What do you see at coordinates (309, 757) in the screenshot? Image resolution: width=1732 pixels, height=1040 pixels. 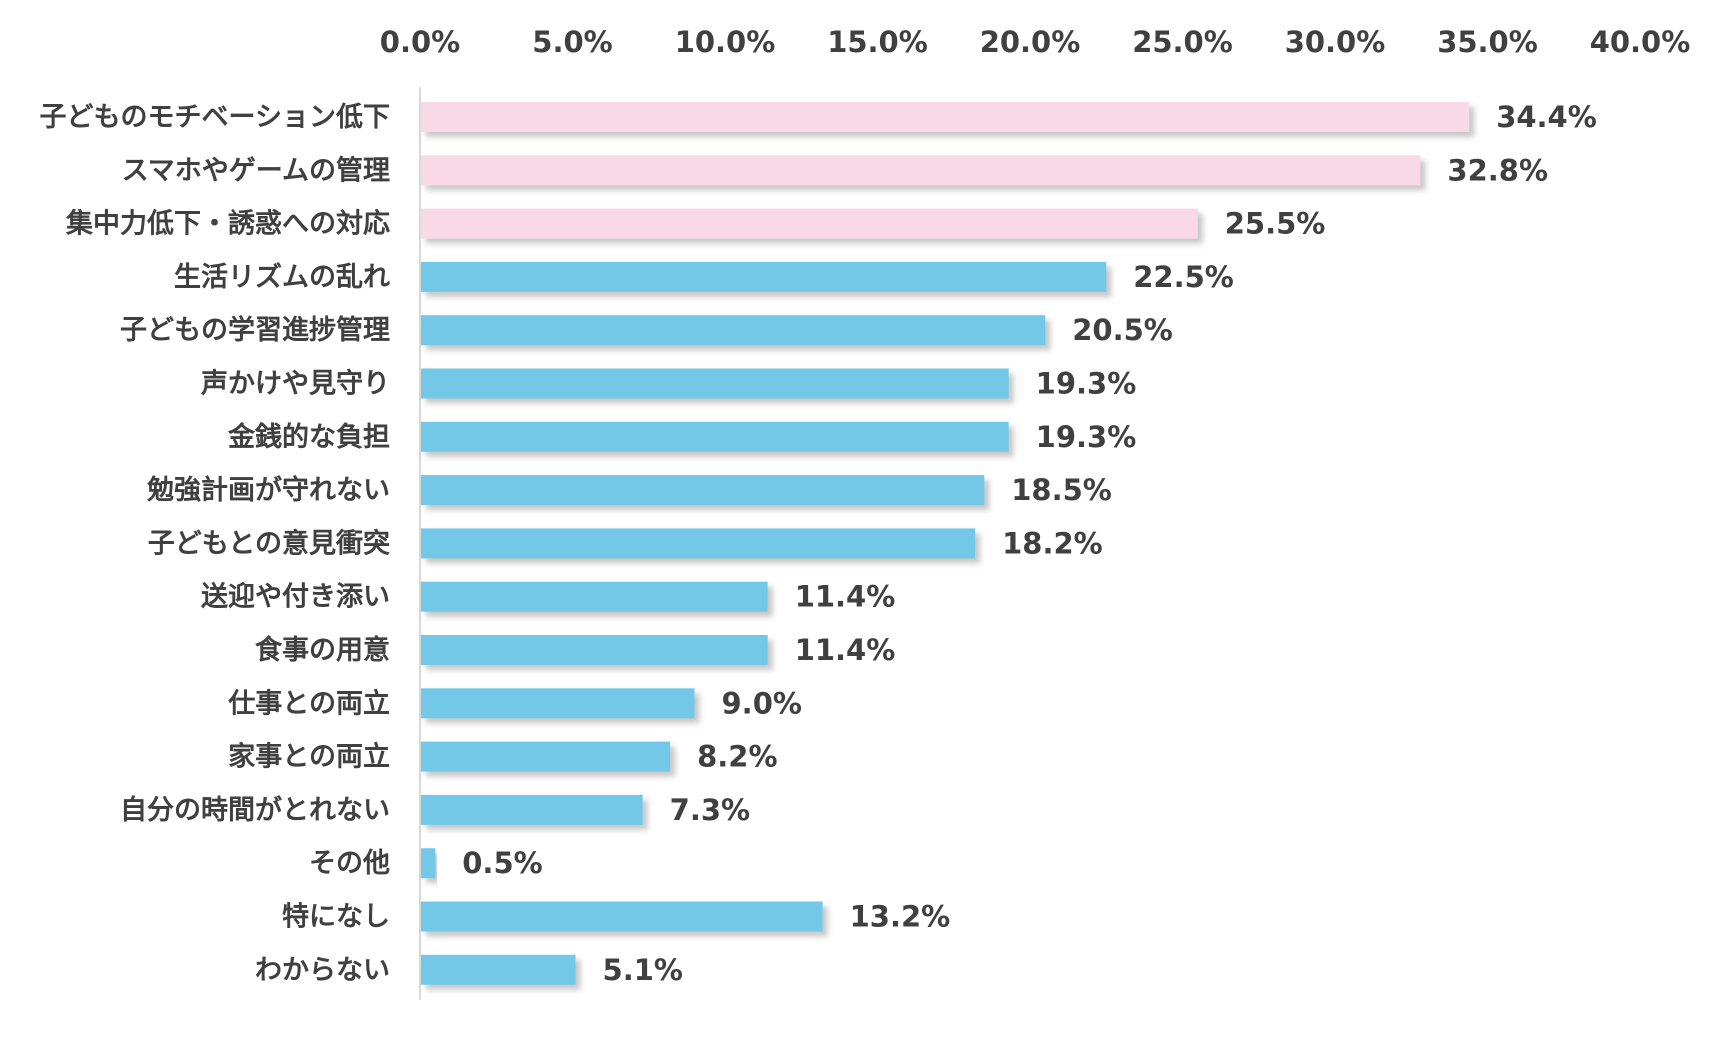 I see `category-label: 家事との両立` at bounding box center [309, 757].